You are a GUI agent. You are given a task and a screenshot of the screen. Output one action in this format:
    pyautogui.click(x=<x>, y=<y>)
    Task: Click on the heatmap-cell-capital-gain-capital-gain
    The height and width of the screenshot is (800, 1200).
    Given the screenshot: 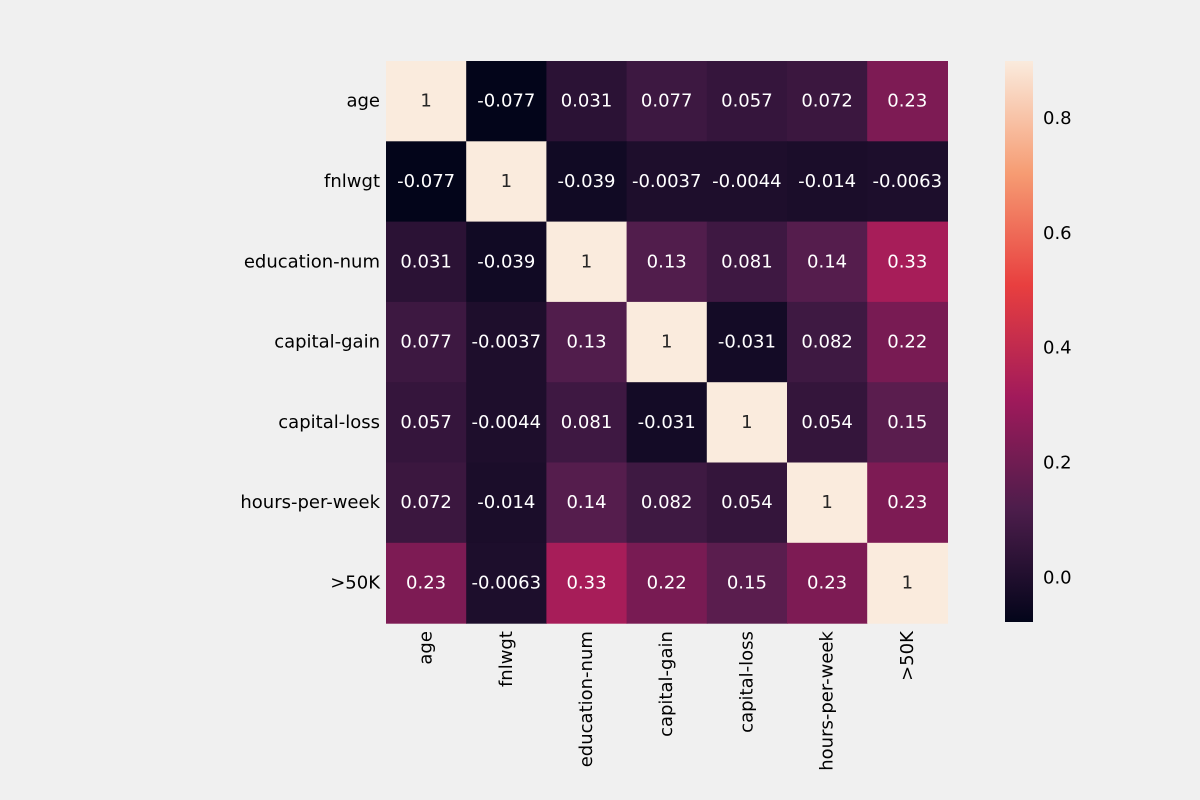 What is the action you would take?
    pyautogui.click(x=667, y=342)
    